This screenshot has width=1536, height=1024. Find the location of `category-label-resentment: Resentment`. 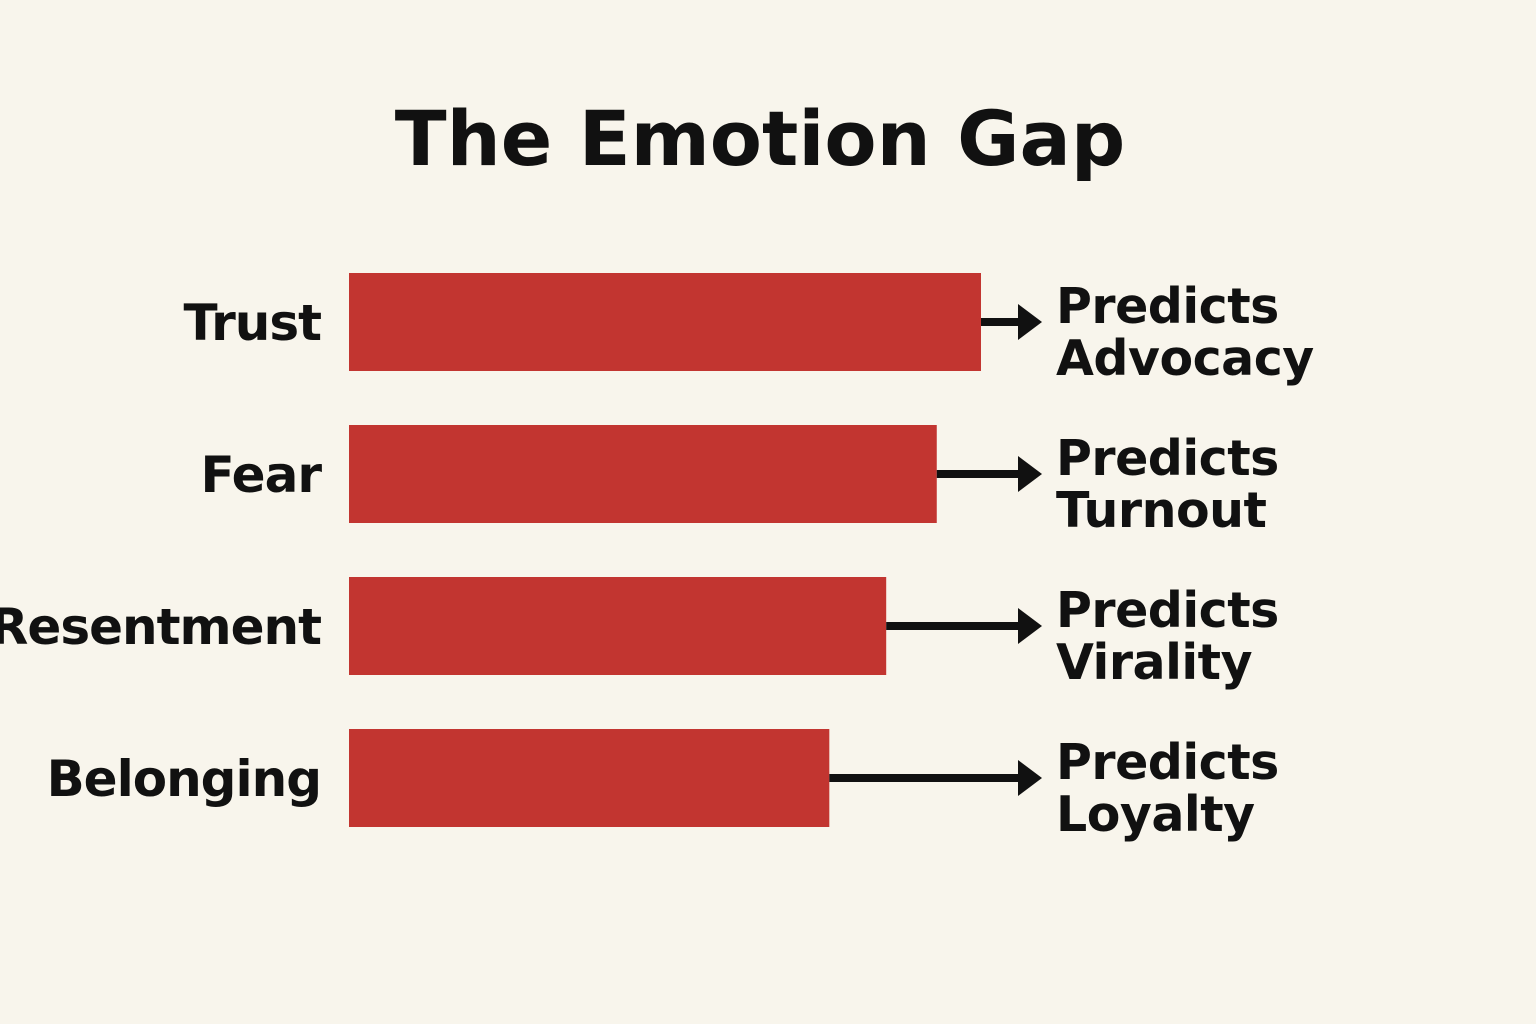

category-label-resentment: Resentment is located at coordinates (160, 627).